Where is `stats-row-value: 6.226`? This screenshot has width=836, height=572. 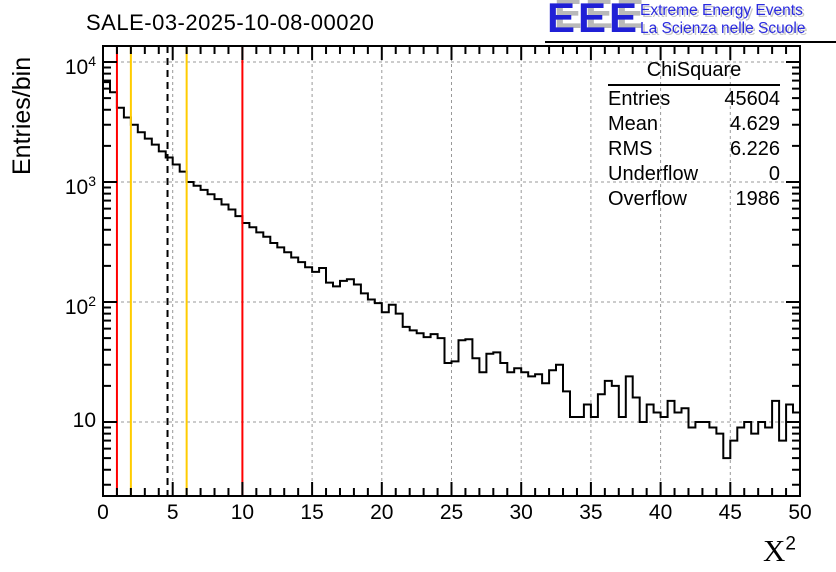 stats-row-value: 6.226 is located at coordinates (754, 149).